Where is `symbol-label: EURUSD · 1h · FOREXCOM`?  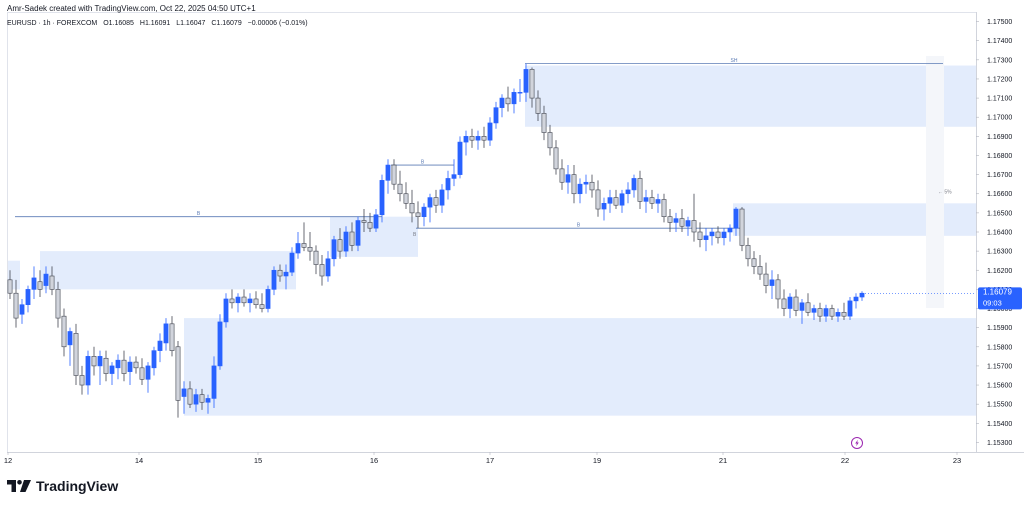 symbol-label: EURUSD · 1h · FOREXCOM is located at coordinates (52, 23).